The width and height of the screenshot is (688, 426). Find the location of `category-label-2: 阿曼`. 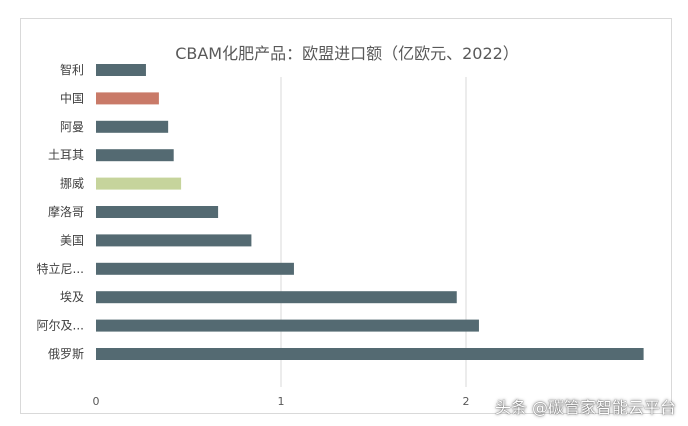

category-label-2: 阿曼 is located at coordinates (72, 127).